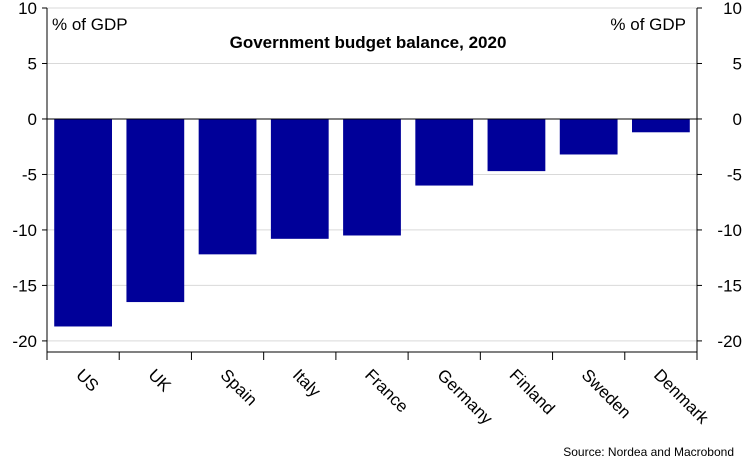  What do you see at coordinates (729, 285) in the screenshot?
I see `right-tick-label: -15` at bounding box center [729, 285].